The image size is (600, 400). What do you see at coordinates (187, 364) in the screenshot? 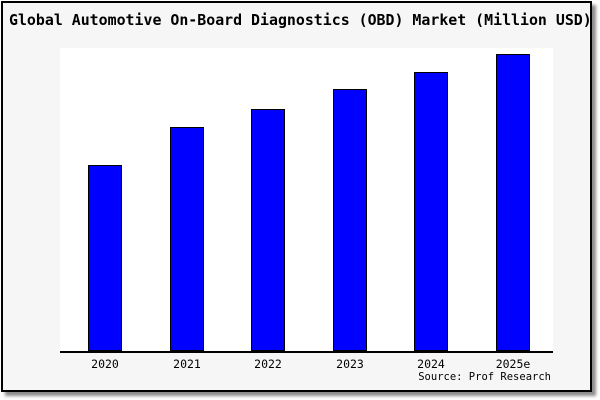
I see `x-tick-2021: 2021` at bounding box center [187, 364].